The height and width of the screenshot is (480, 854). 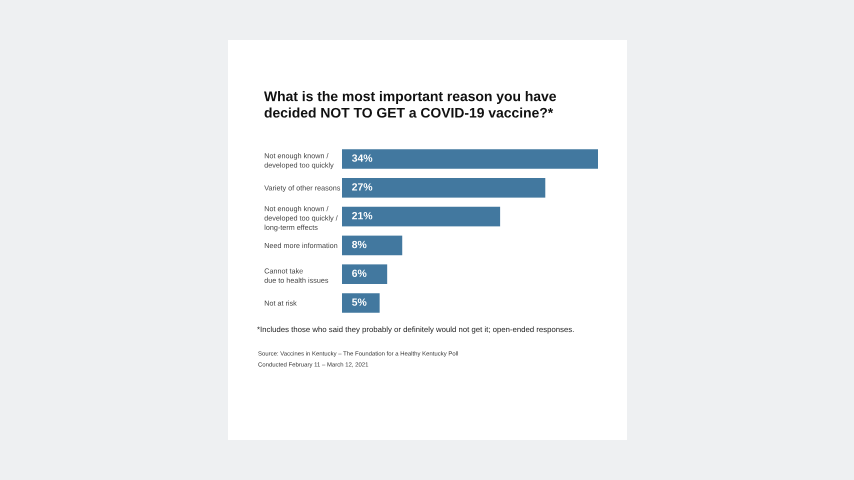 I want to click on chart-title: What is the most important reason you have decided NOT TO GET a COVID-19 vaccine?*, so click(x=410, y=104).